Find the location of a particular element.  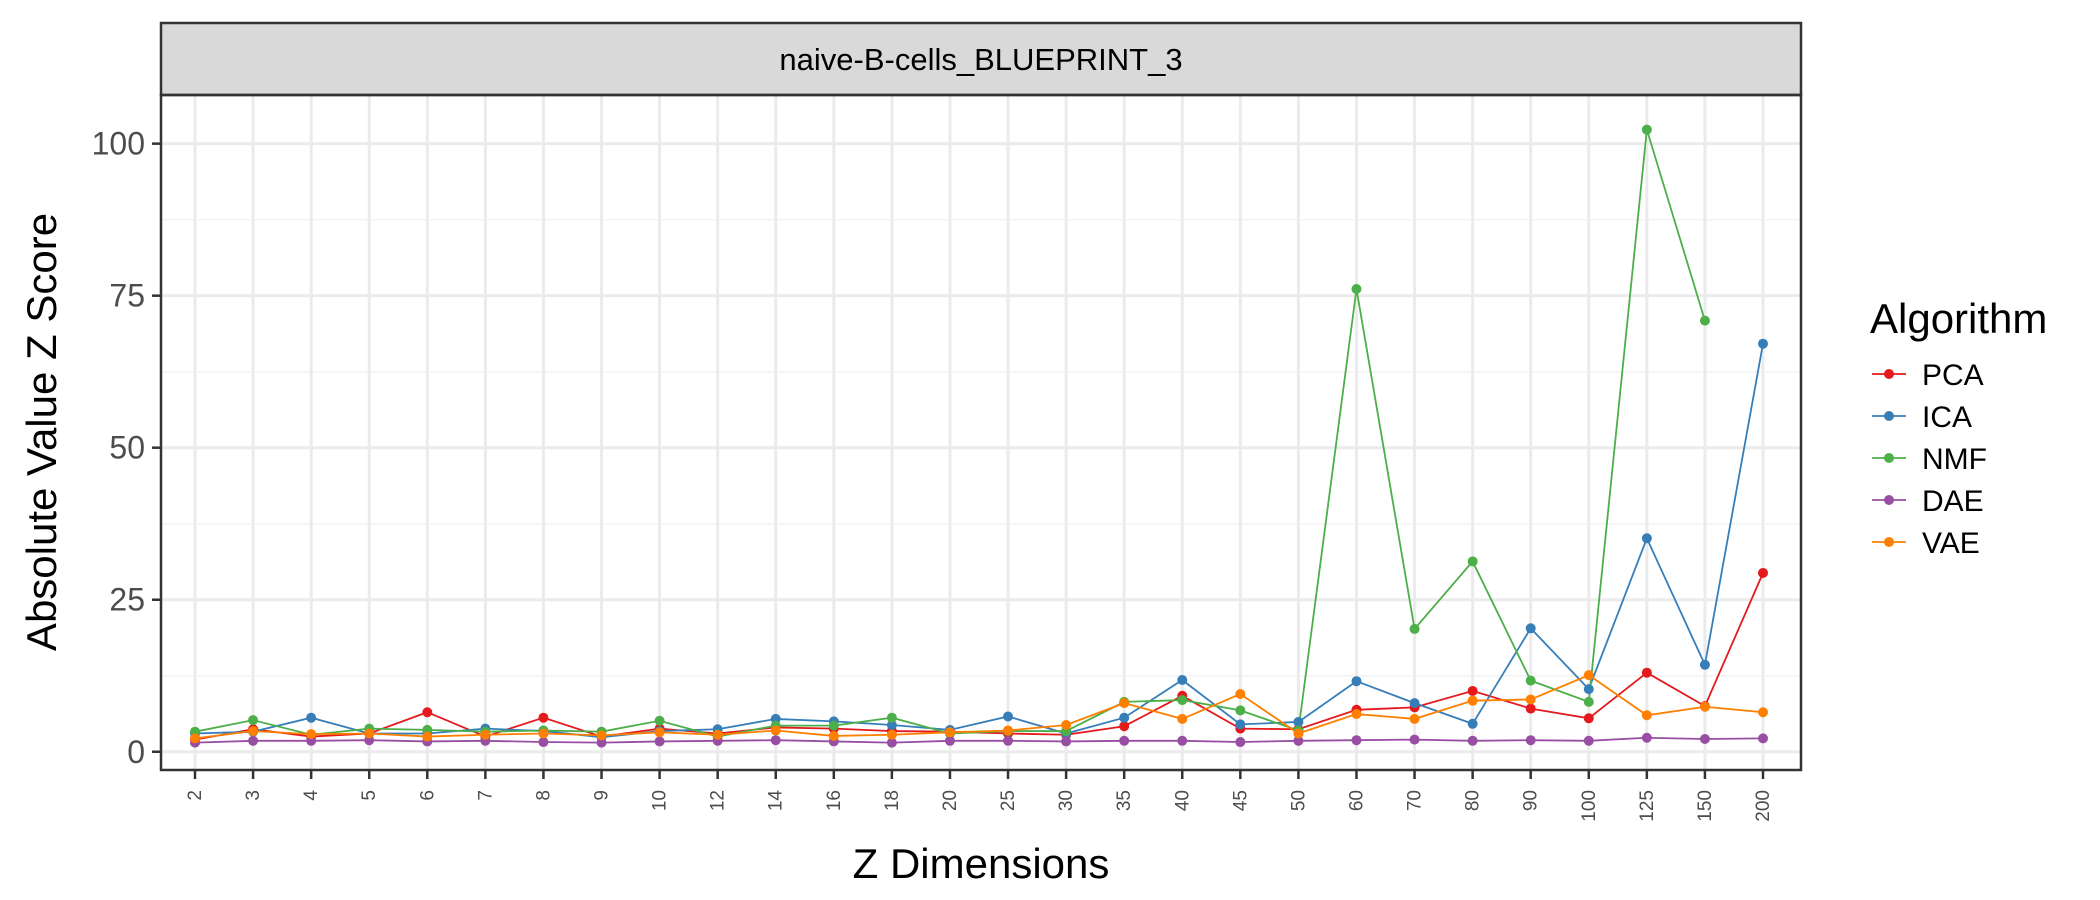

x-tick-label: 2 is located at coordinates (195, 795).